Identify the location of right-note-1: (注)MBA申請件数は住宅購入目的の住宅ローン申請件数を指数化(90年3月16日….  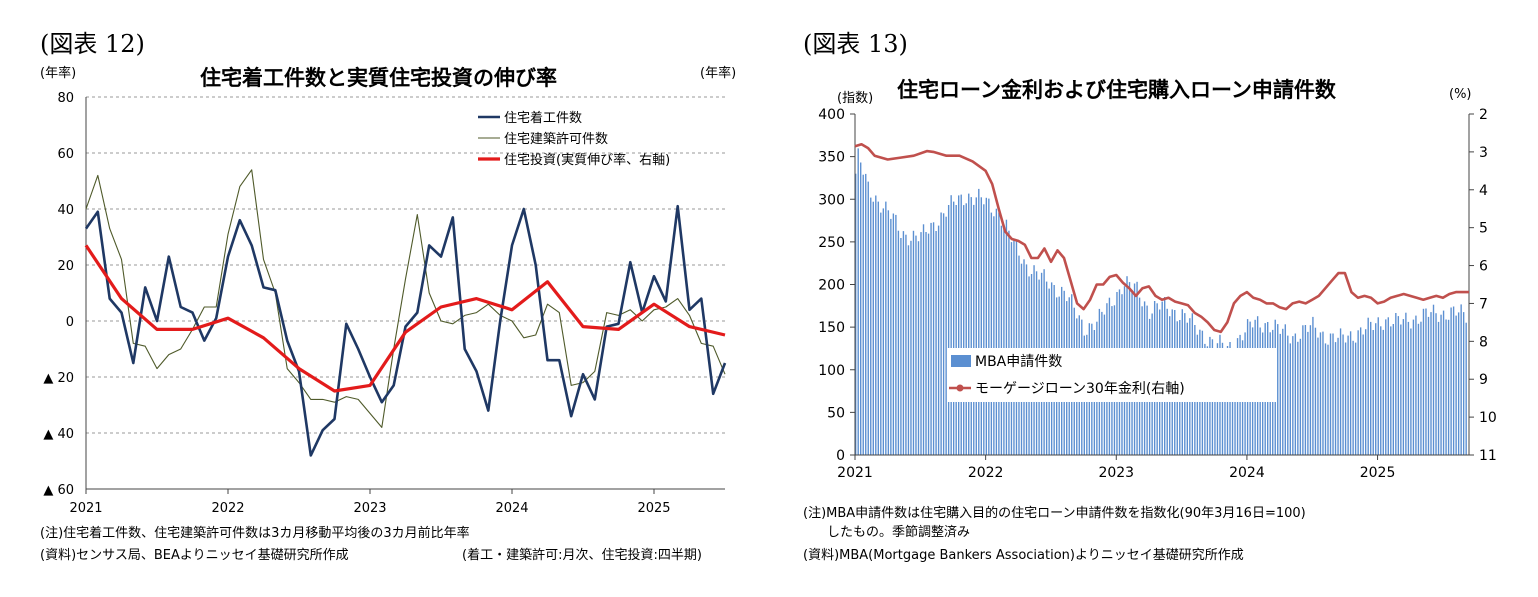
(1054, 513).